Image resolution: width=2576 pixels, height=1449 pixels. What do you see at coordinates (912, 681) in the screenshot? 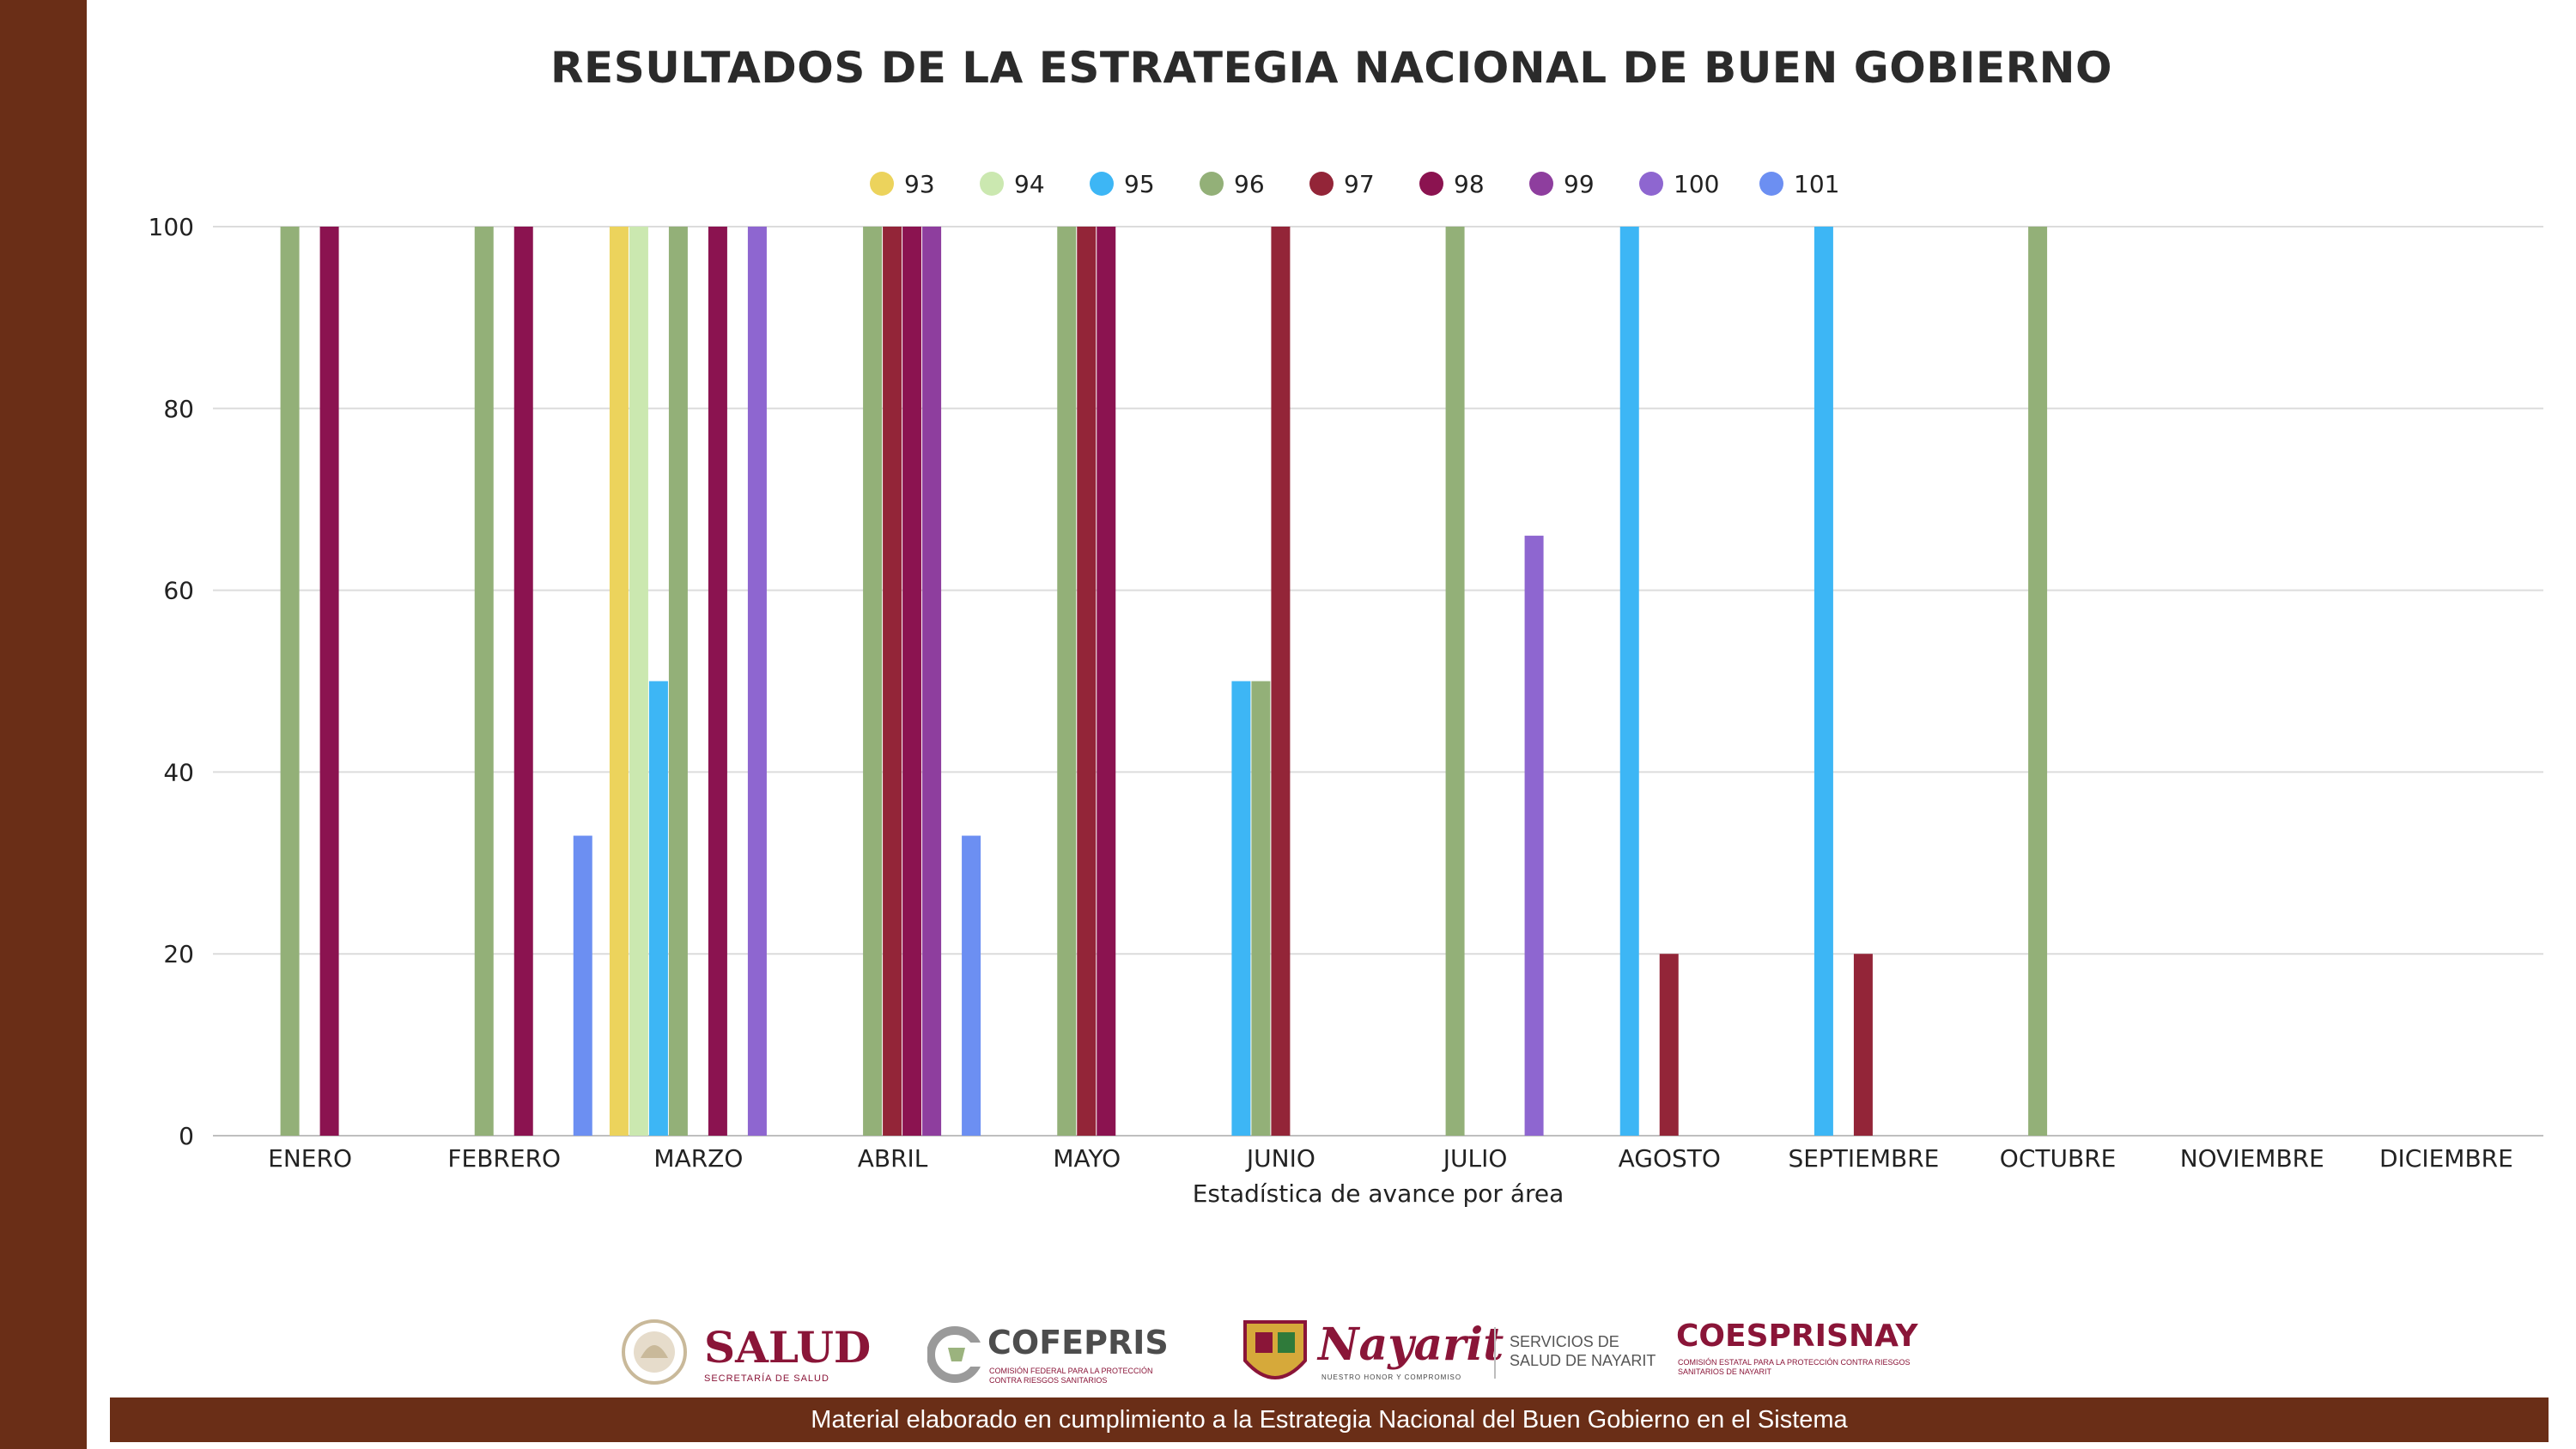
I see `bar-98-abril` at bounding box center [912, 681].